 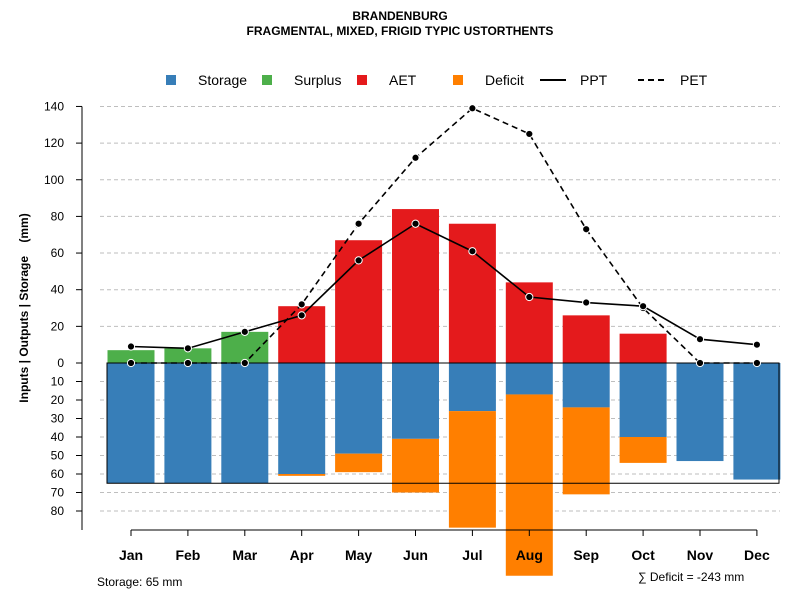 What do you see at coordinates (244, 555) in the screenshot?
I see `x-tick-label: Mar` at bounding box center [244, 555].